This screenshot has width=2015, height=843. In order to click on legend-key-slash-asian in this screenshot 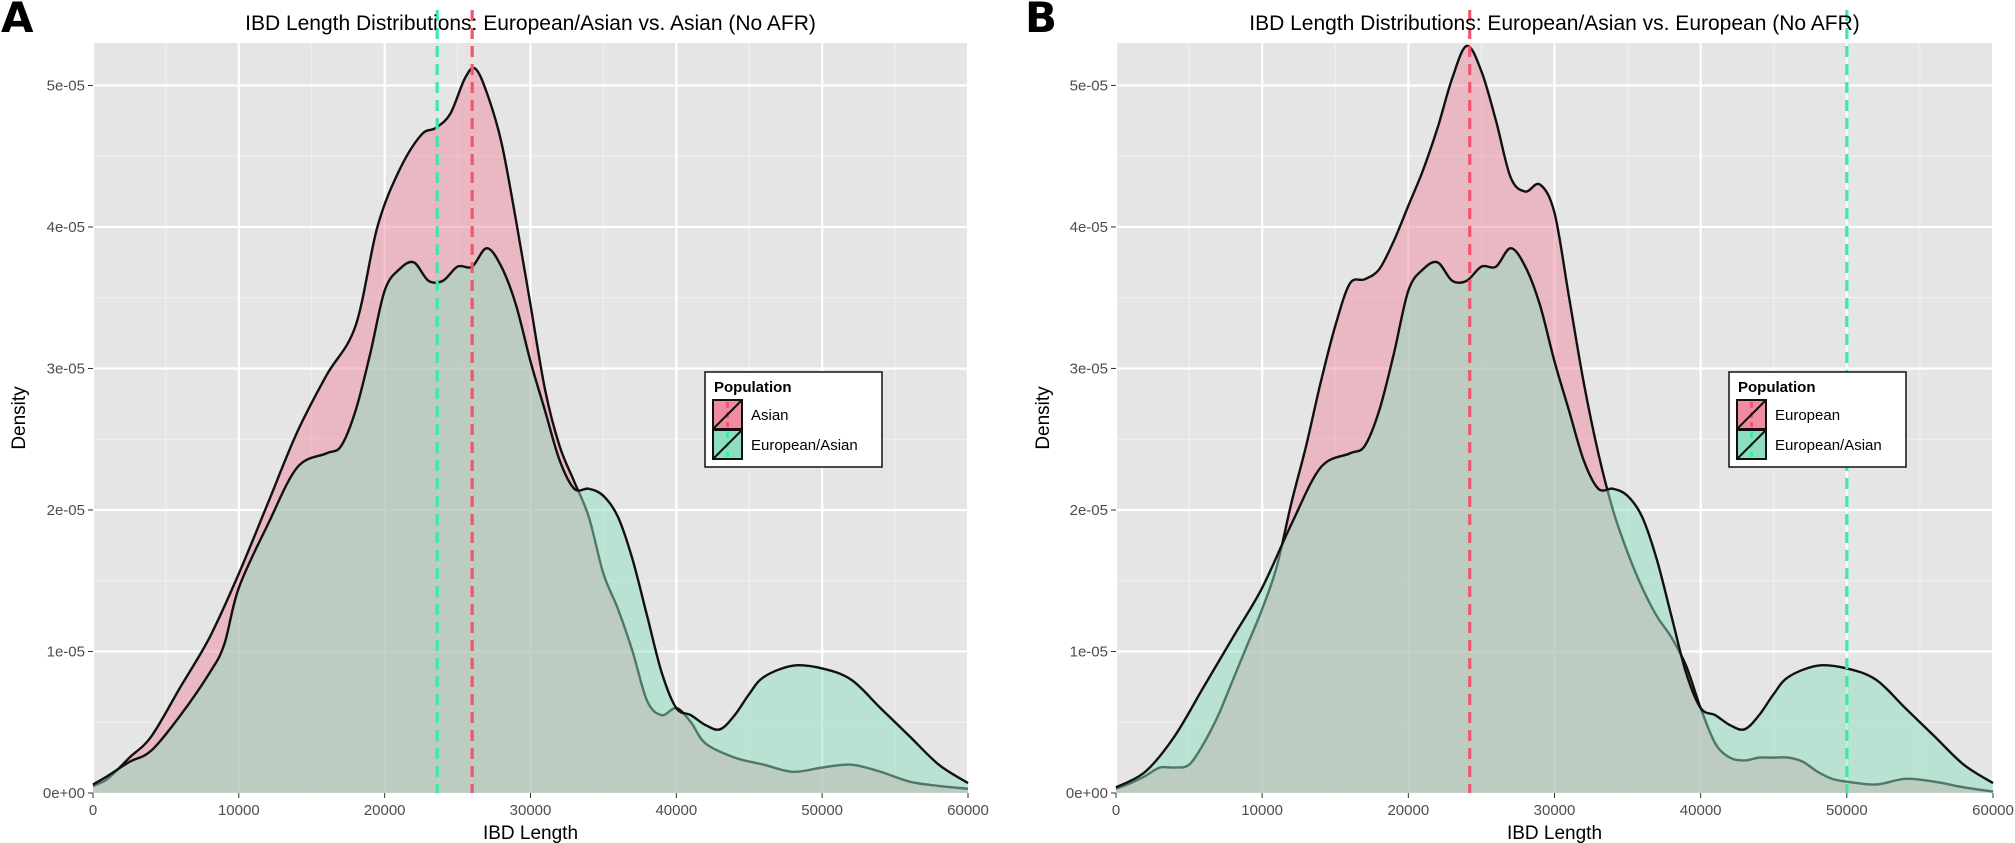, I will do `click(727, 414)`.